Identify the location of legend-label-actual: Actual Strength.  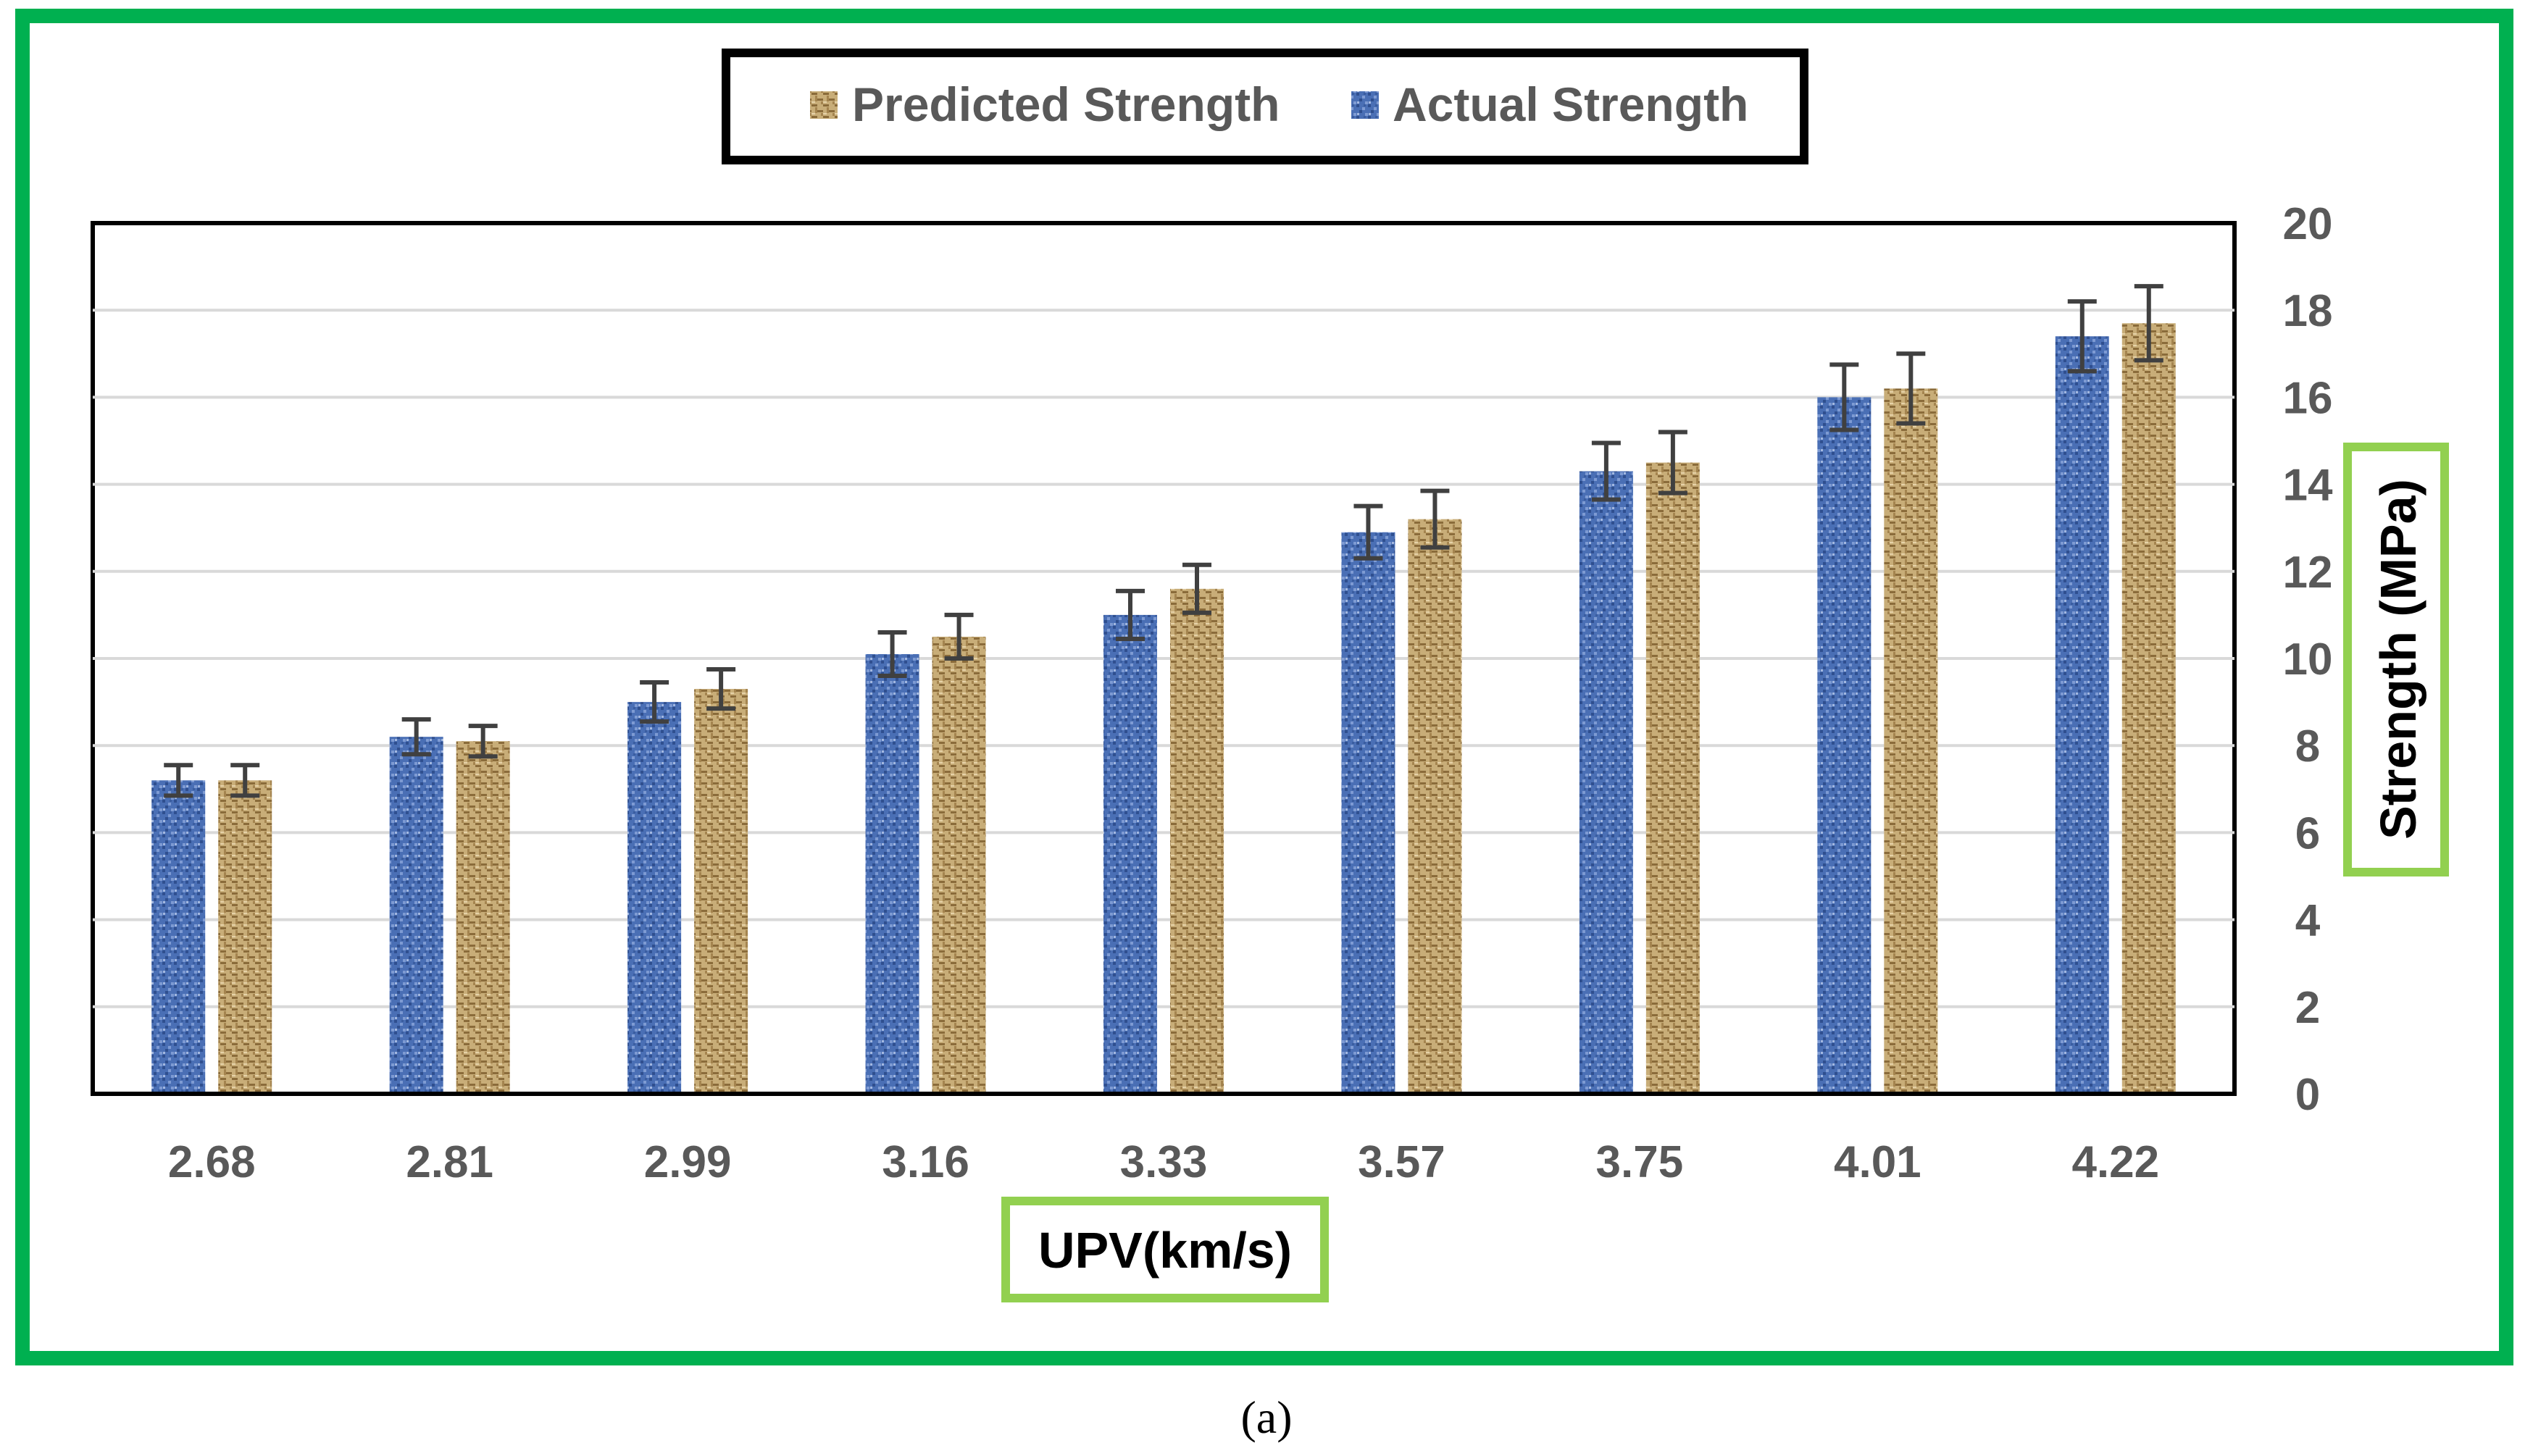
(1570, 104).